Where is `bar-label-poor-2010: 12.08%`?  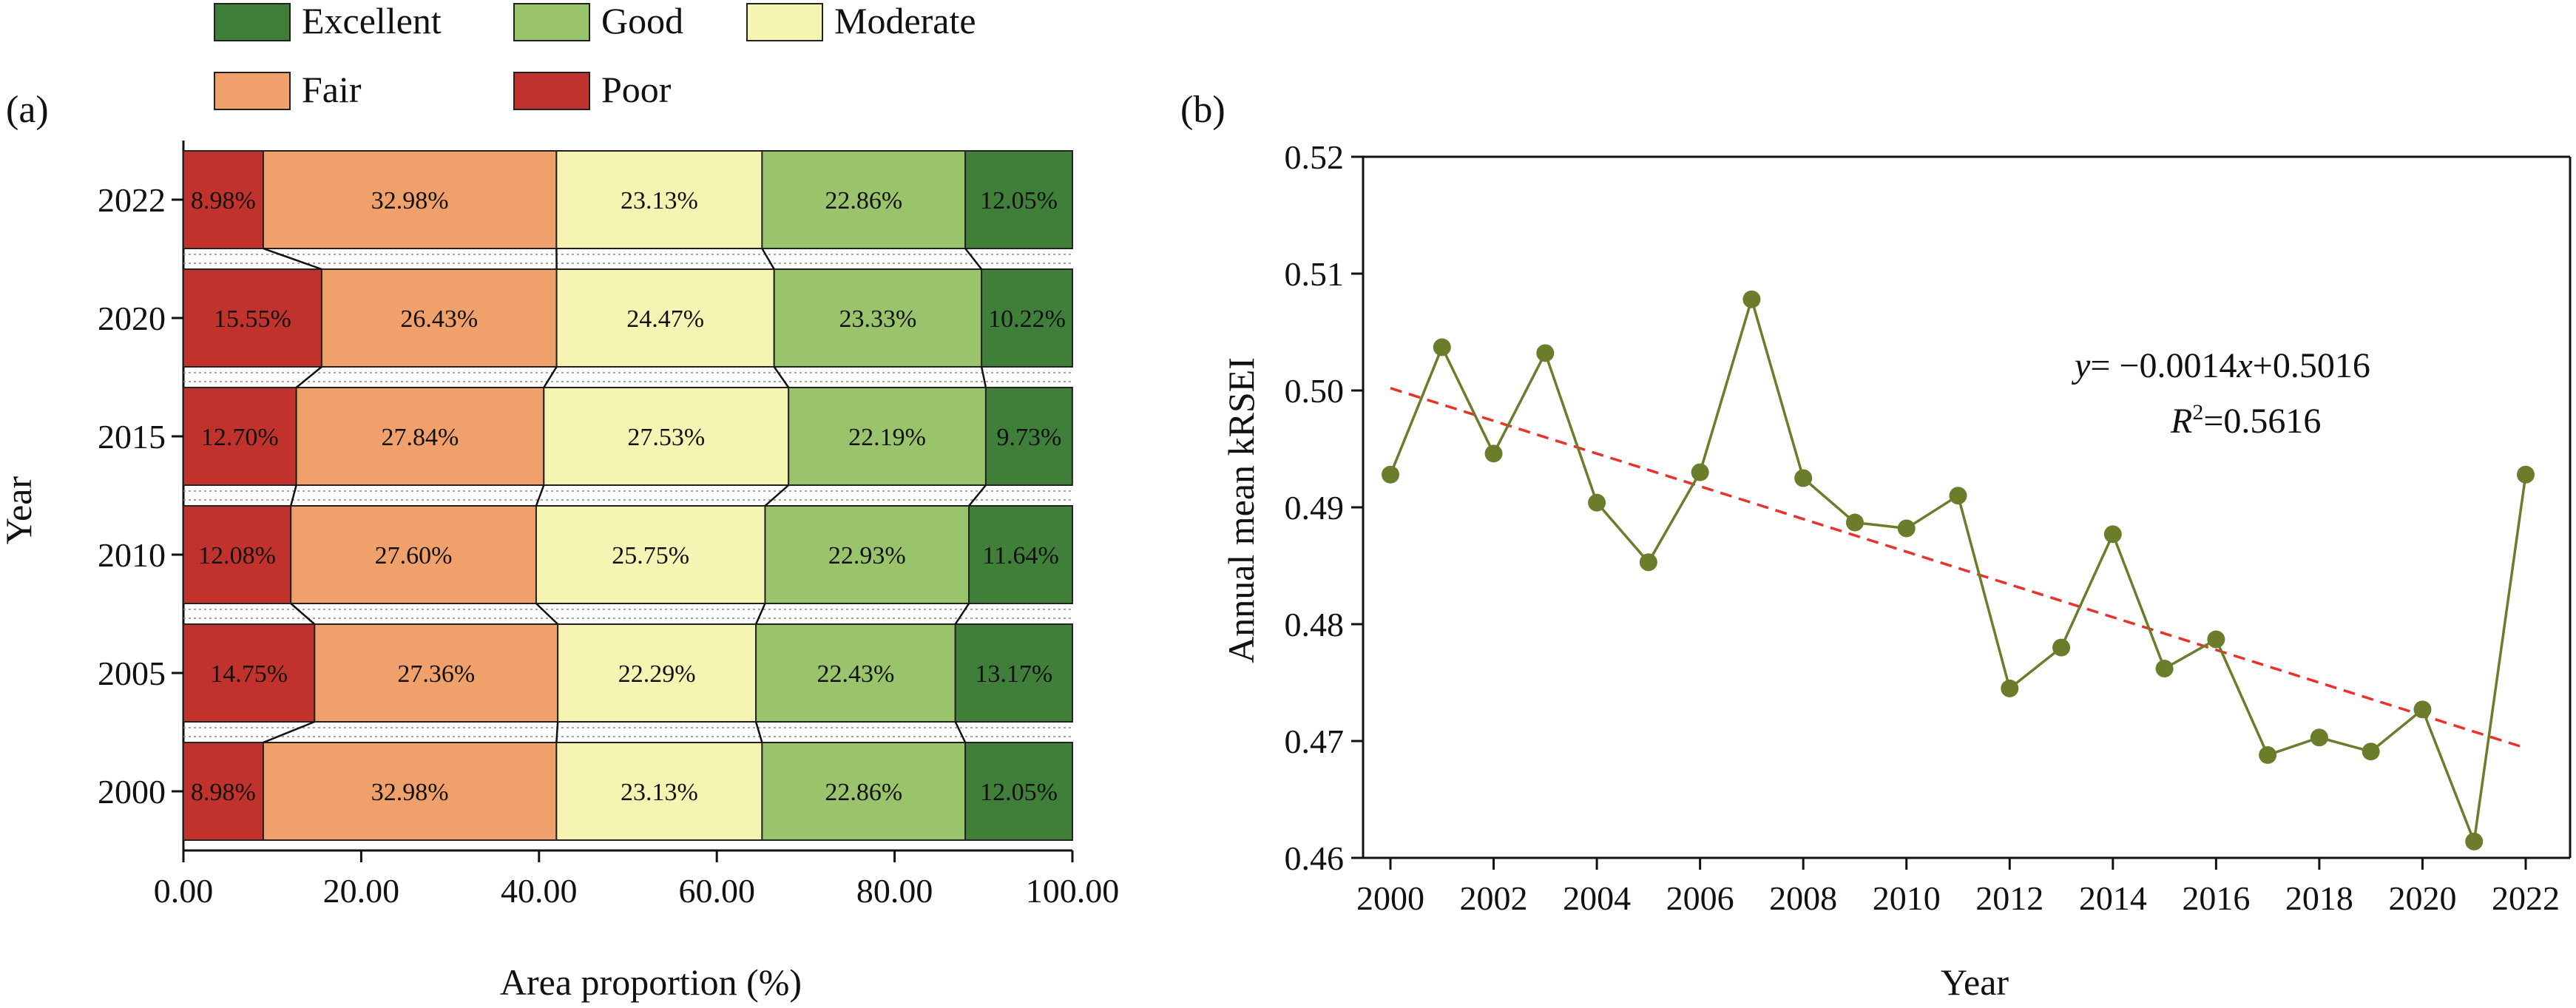 bar-label-poor-2010: 12.08% is located at coordinates (237, 556).